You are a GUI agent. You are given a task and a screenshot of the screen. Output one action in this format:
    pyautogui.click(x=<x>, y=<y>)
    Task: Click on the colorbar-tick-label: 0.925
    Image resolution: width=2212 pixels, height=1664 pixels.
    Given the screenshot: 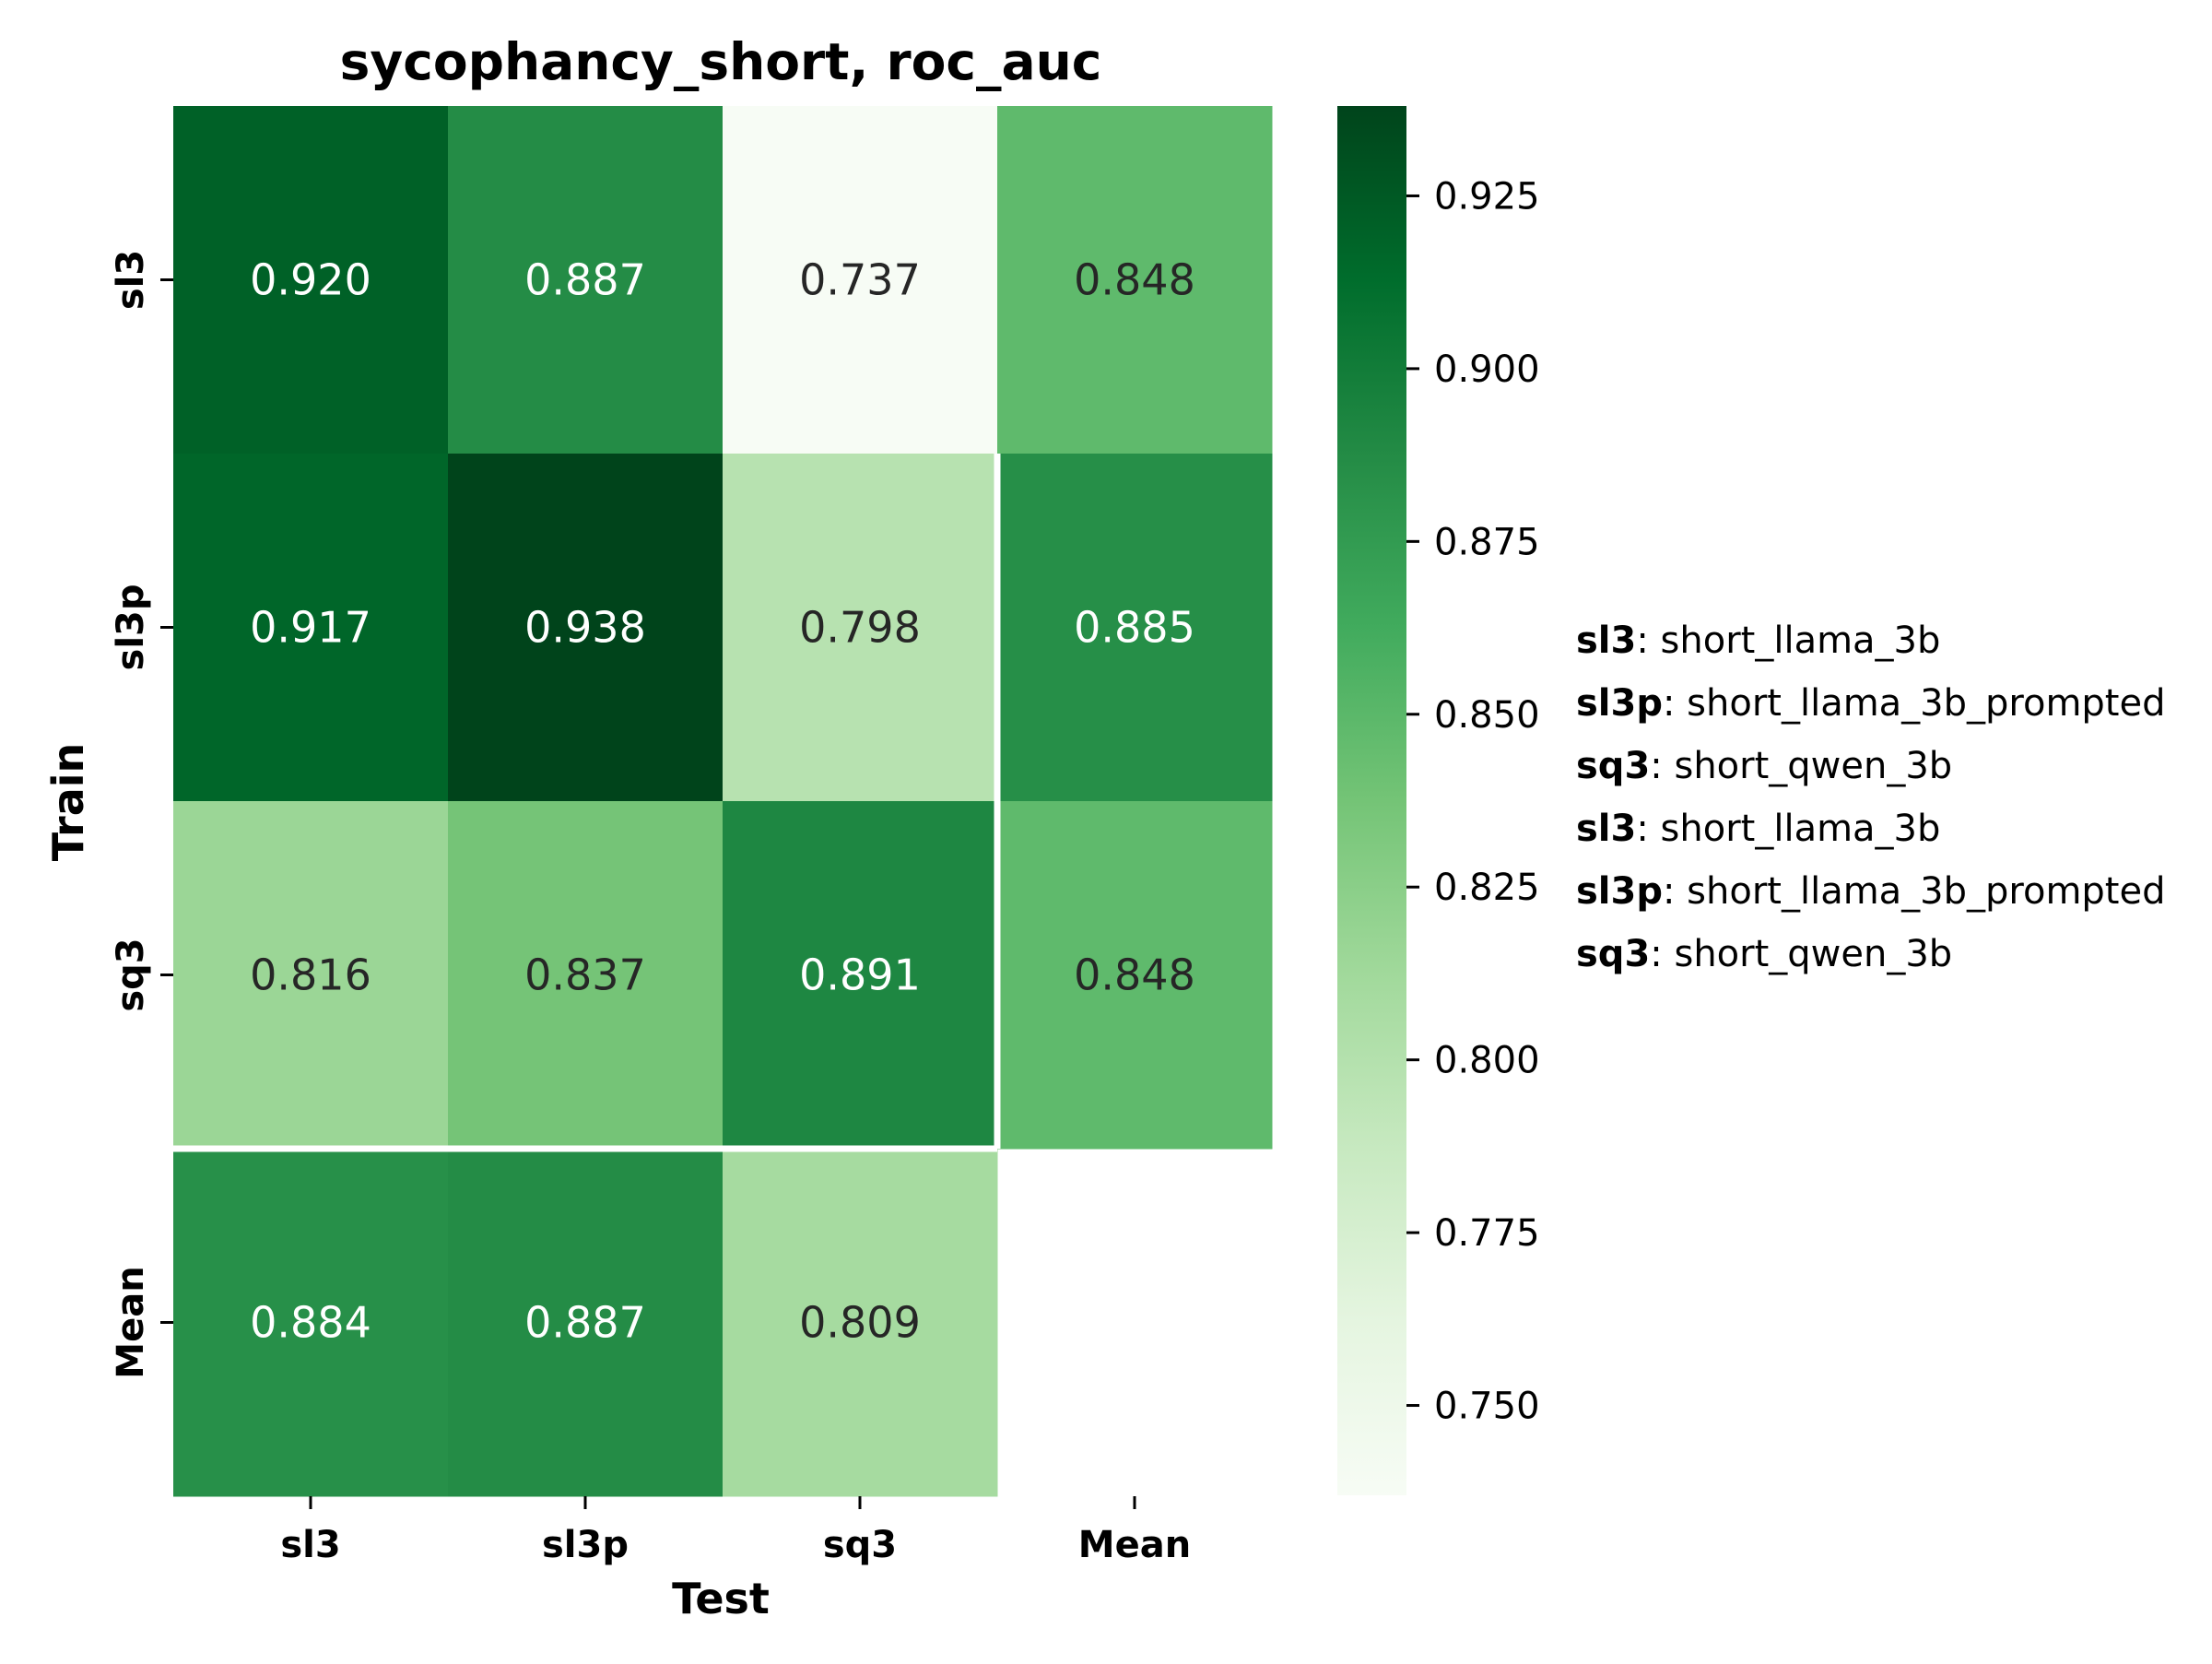 What is the action you would take?
    pyautogui.click(x=1487, y=196)
    